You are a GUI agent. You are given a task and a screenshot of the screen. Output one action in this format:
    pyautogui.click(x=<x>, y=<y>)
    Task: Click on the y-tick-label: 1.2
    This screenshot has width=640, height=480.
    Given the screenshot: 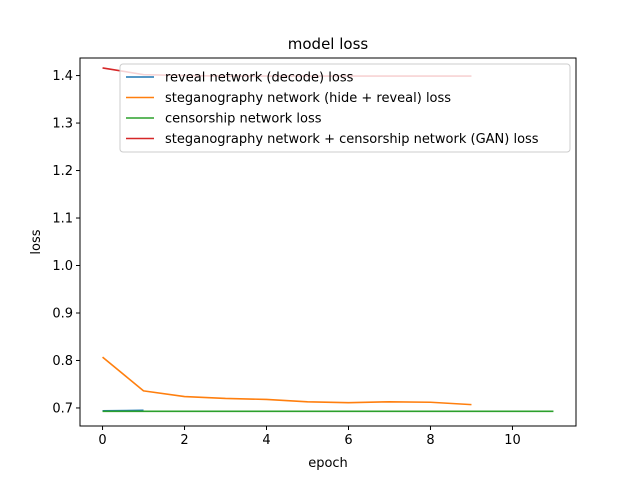 What is the action you would take?
    pyautogui.click(x=62, y=171)
    